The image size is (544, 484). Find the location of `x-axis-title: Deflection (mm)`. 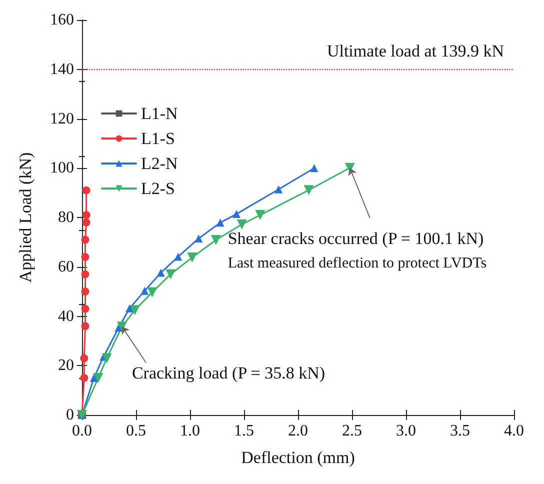

x-axis-title: Deflection (mm) is located at coordinates (298, 457).